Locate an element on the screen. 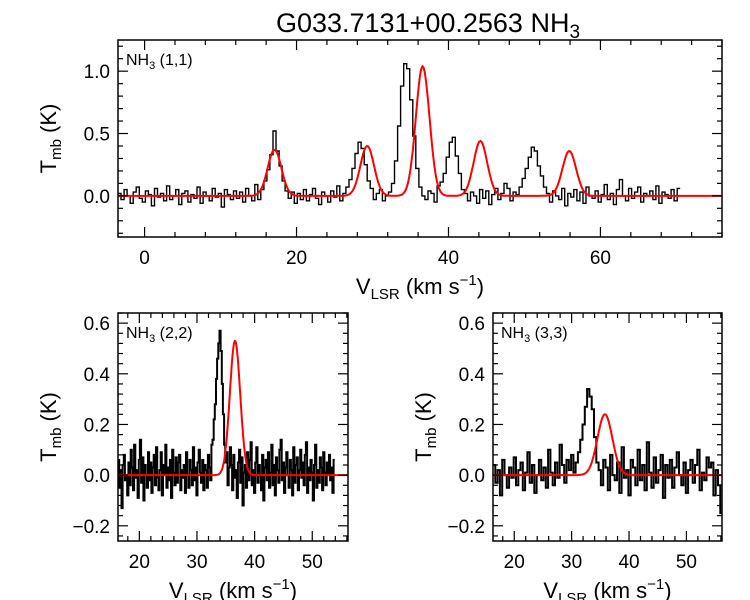 Image resolution: width=750 pixels, height=600 pixels. figure-title-subscript: 3 is located at coordinates (574, 32).